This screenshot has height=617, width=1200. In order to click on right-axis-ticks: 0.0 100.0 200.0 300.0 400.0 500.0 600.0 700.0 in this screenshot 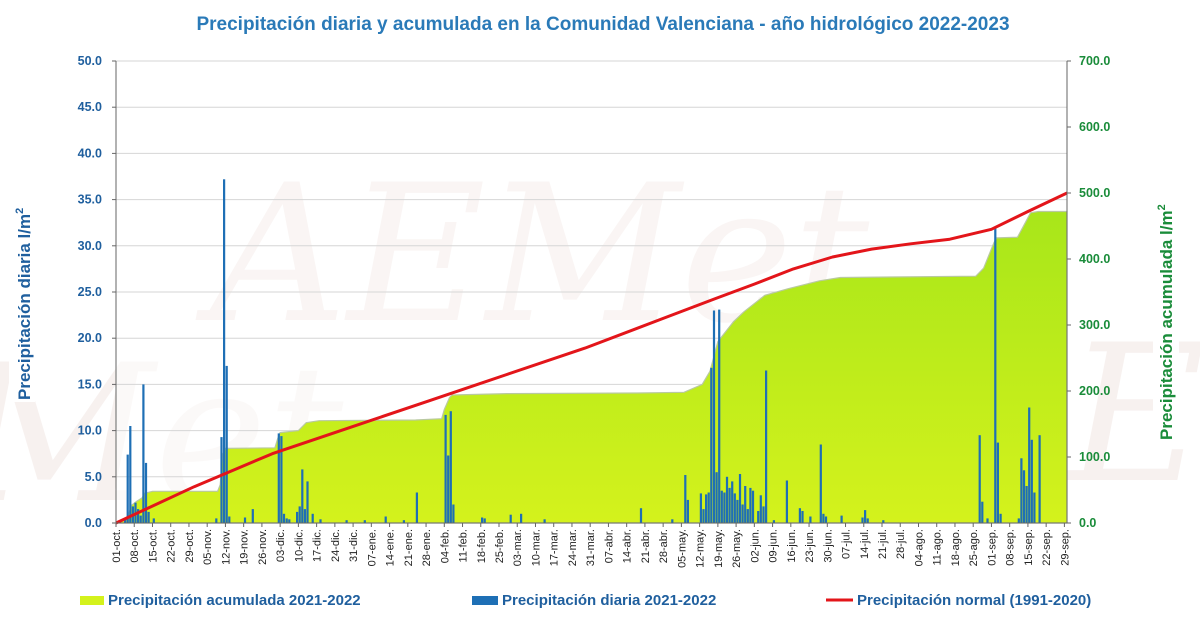, I will do `click(1088, 292)`.